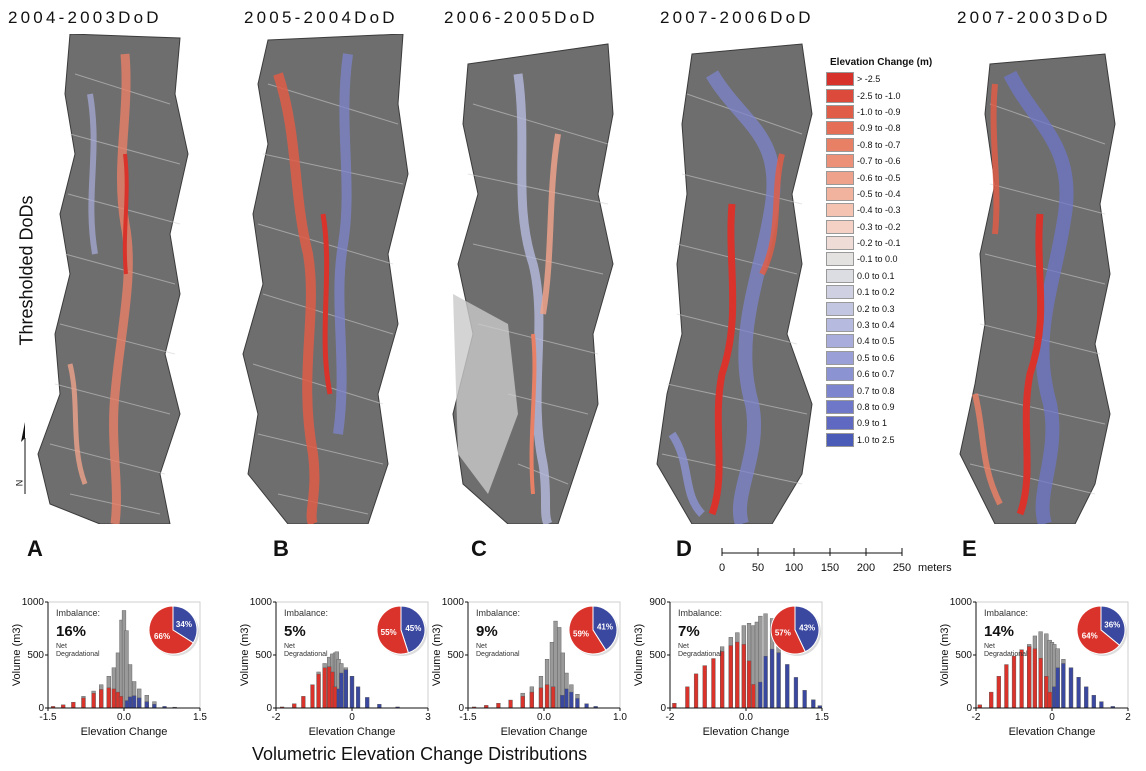  I want to click on imbalance-value: 7%, so click(689, 631).